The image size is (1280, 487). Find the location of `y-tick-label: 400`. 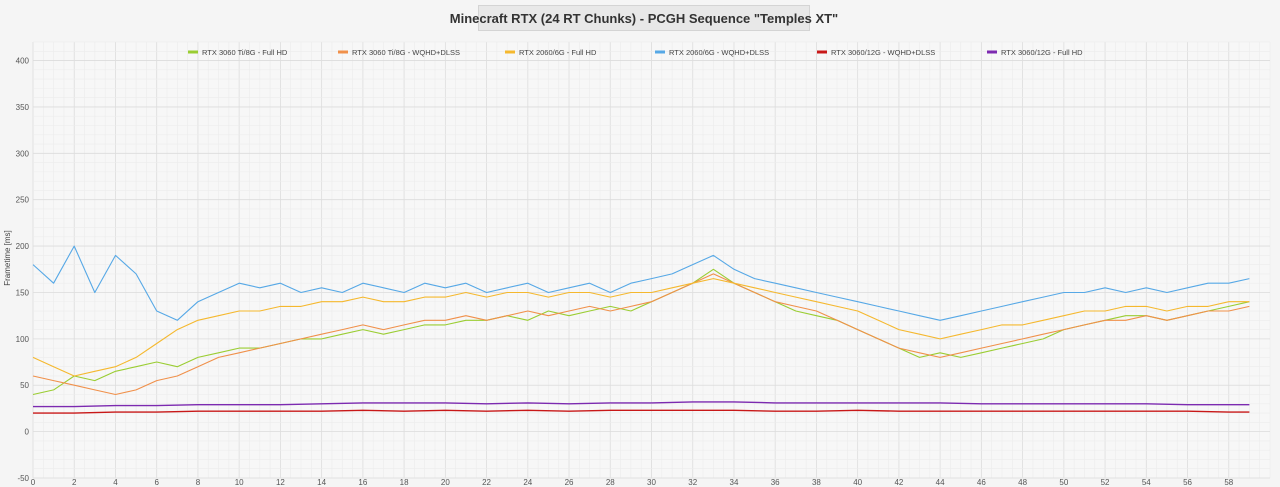

y-tick-label: 400 is located at coordinates (23, 61).